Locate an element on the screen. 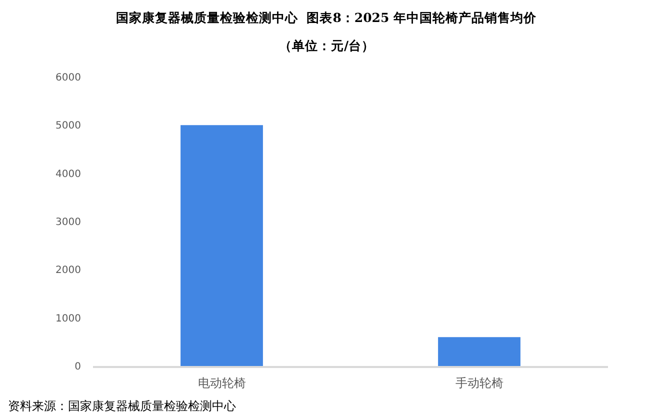 Image resolution: width=654 pixels, height=418 pixels. x-tick-label: 手动轮椅 is located at coordinates (479, 383).